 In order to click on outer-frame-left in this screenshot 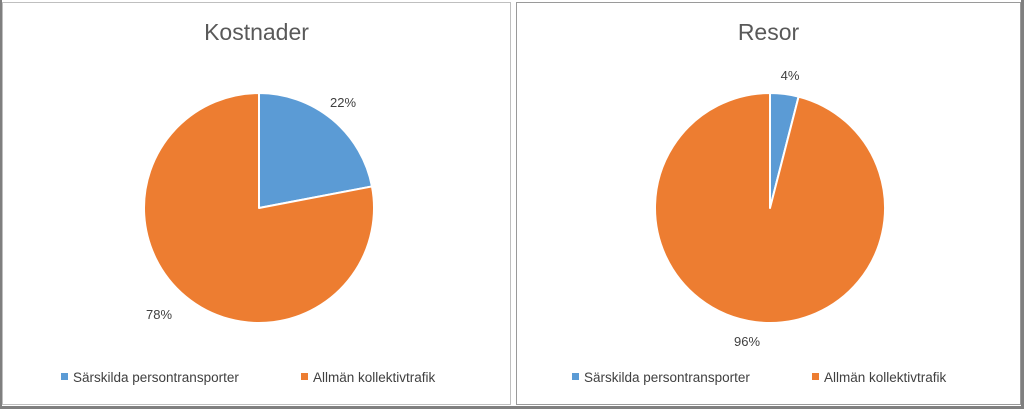, I will do `click(1, 204)`.